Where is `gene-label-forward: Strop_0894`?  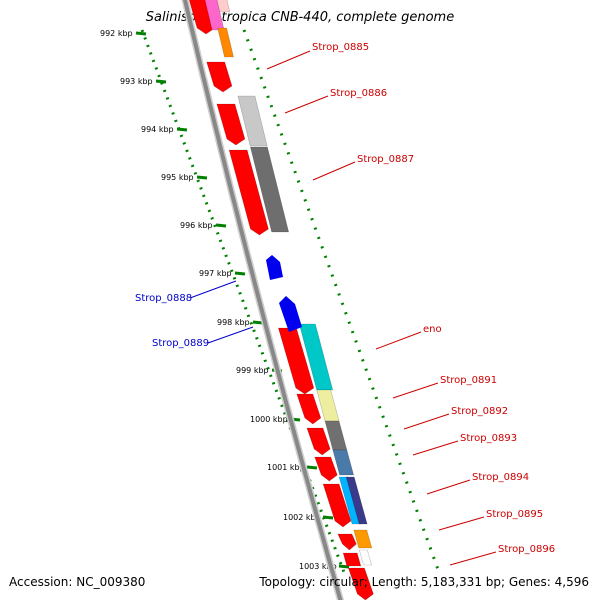
gene-label-forward: Strop_0894 is located at coordinates (500, 477).